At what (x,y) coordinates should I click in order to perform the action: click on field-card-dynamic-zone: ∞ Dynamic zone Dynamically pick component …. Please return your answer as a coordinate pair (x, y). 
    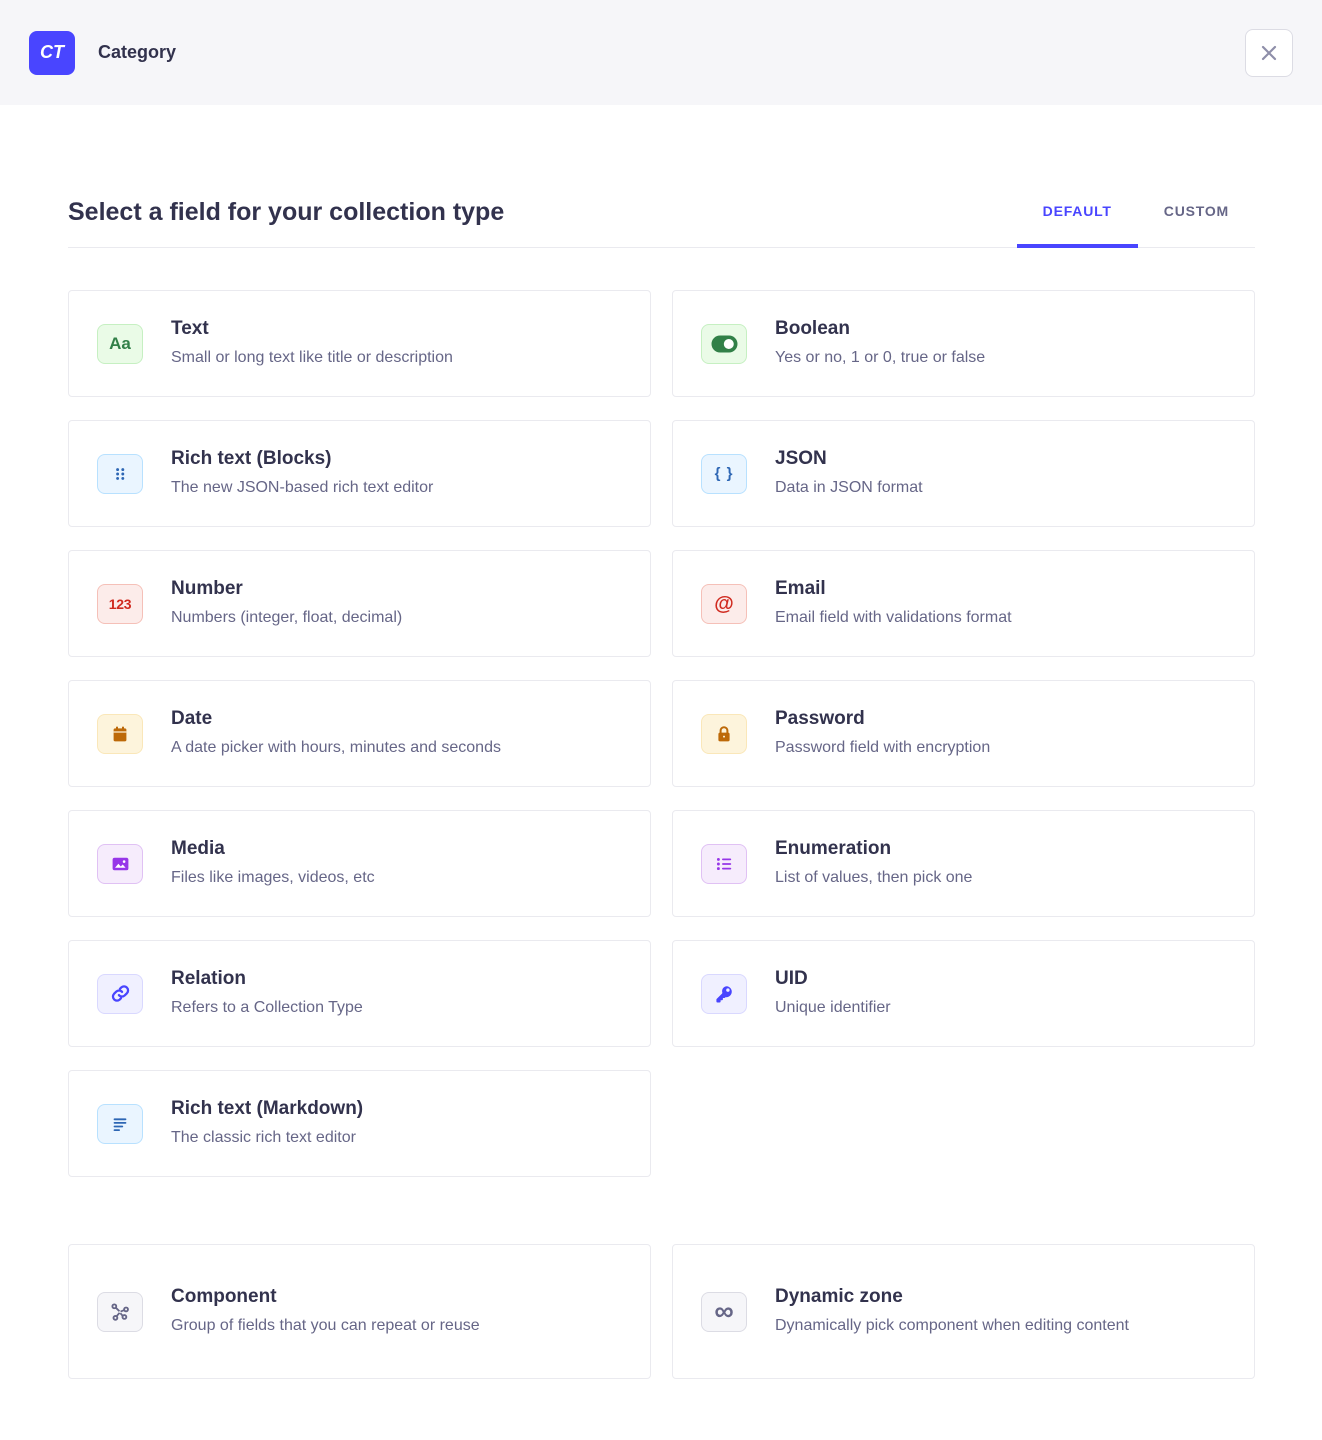
    Looking at the image, I should click on (963, 1311).